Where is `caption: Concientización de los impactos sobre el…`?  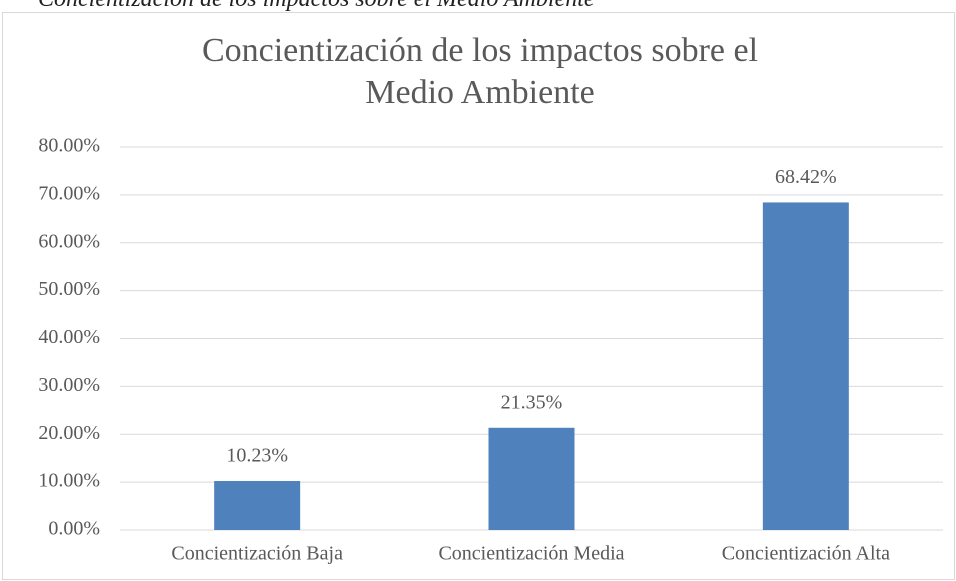
caption: Concientización de los impactos sobre el… is located at coordinates (316, 6).